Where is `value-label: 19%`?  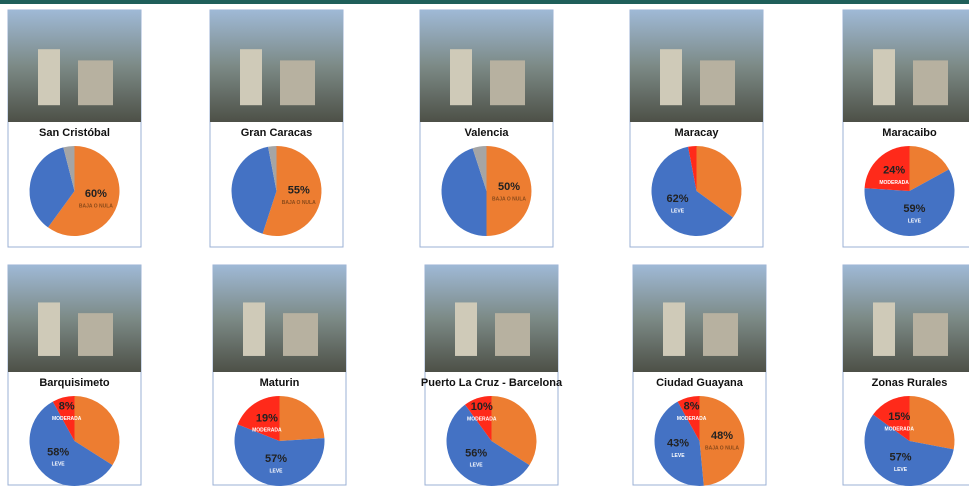 value-label: 19% is located at coordinates (267, 418).